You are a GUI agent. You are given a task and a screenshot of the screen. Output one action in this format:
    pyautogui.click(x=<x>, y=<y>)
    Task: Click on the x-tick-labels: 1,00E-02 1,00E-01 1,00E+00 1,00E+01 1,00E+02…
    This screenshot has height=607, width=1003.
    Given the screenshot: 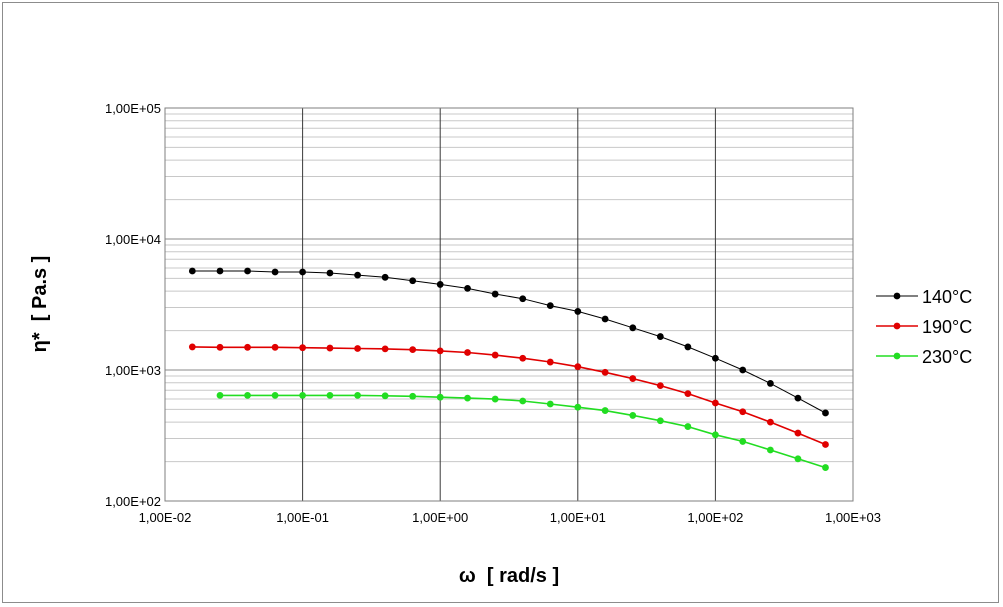 What is the action you would take?
    pyautogui.click(x=510, y=517)
    